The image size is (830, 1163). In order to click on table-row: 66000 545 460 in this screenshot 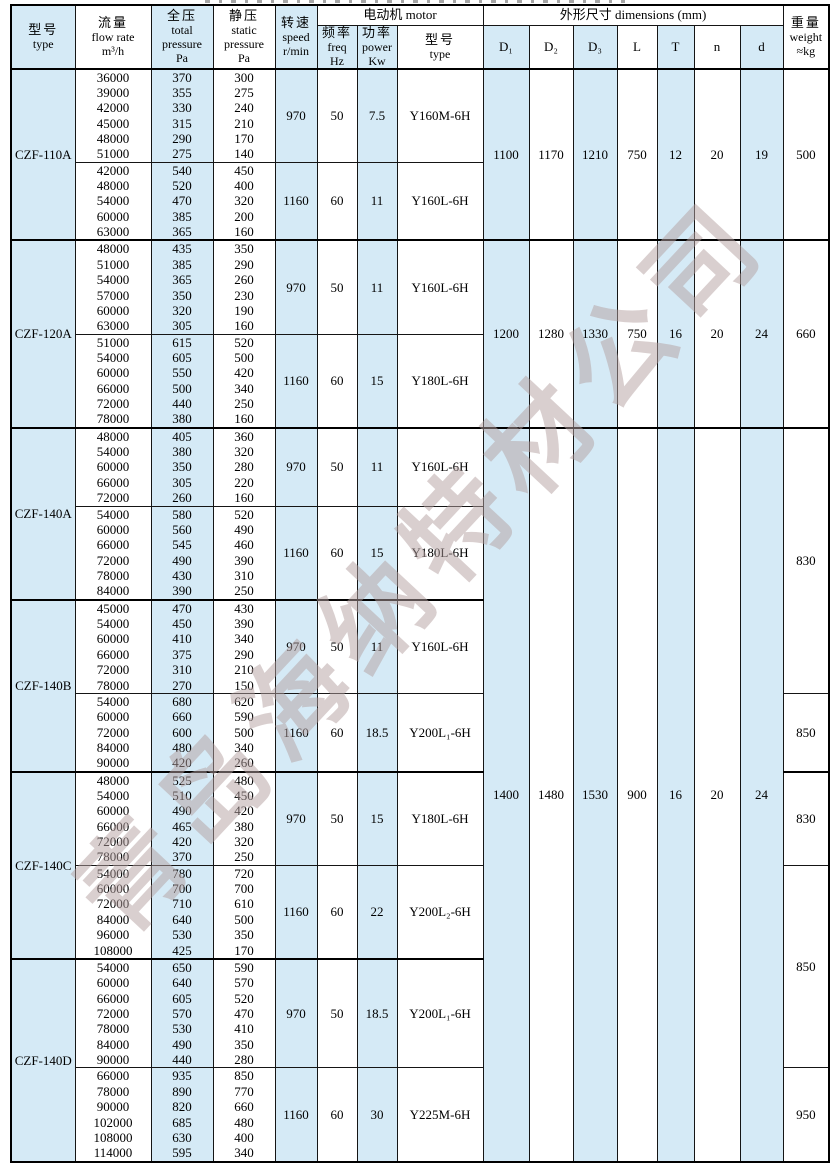, I will do `click(420, 545)`.